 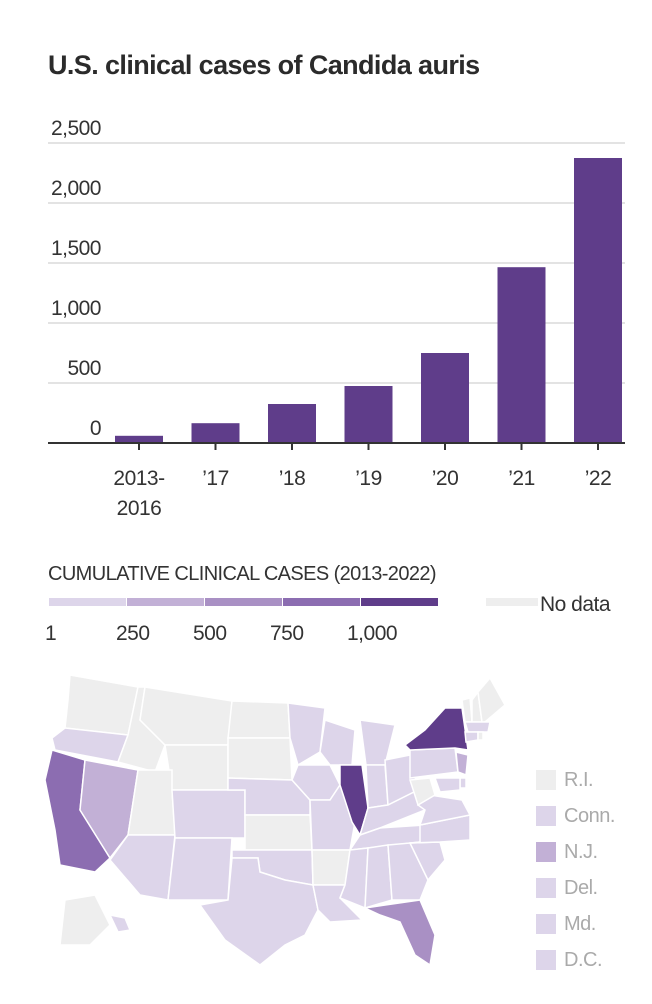 I want to click on state-ct, so click(x=471, y=737).